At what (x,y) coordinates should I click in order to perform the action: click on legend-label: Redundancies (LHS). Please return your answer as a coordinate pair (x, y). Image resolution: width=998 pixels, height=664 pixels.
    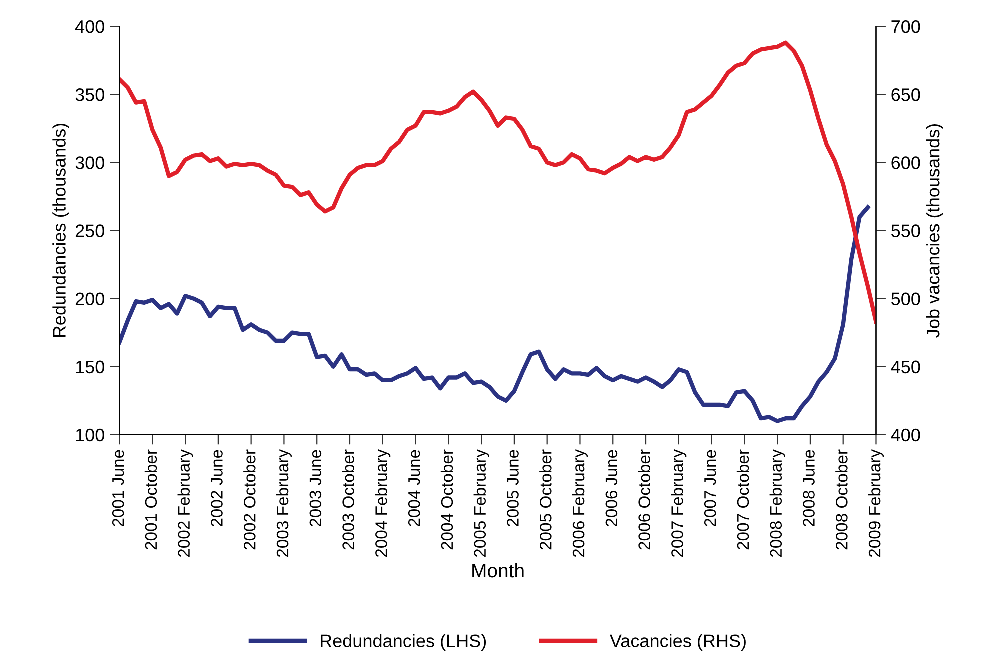
    Looking at the image, I should click on (403, 643).